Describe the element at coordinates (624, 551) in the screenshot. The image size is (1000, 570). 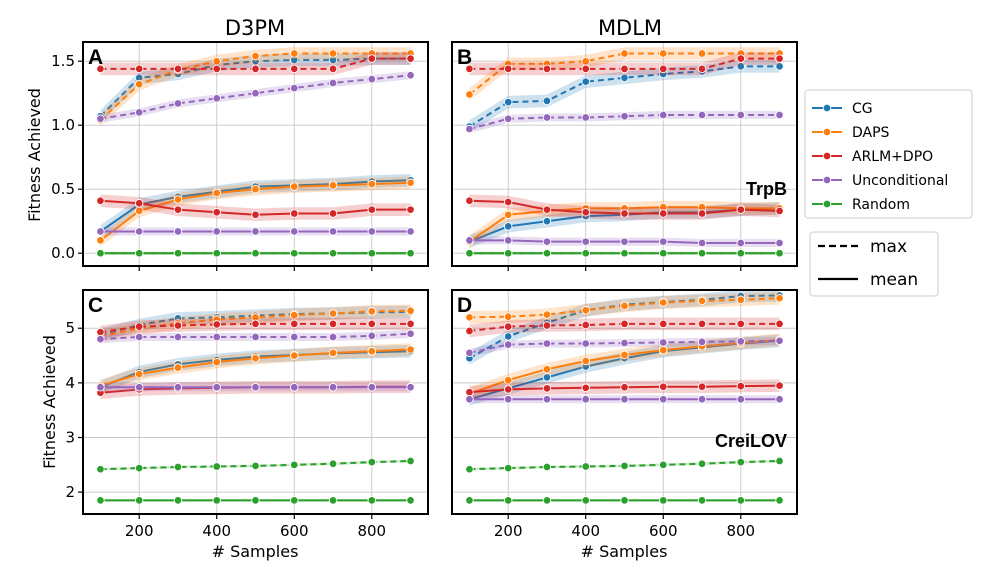
I see `x-axis-label-right: # Samples` at that location.